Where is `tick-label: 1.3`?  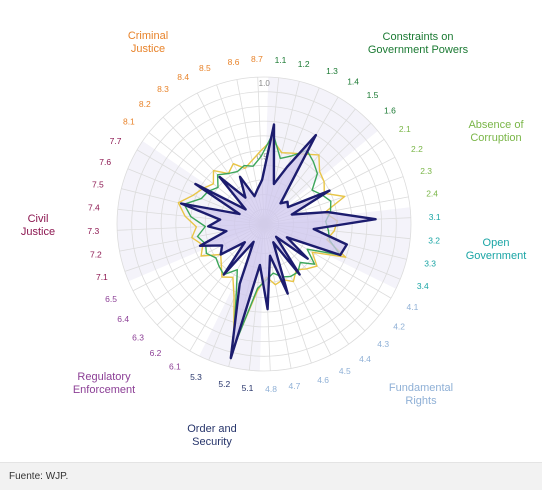
tick-label: 1.3 is located at coordinates (332, 71).